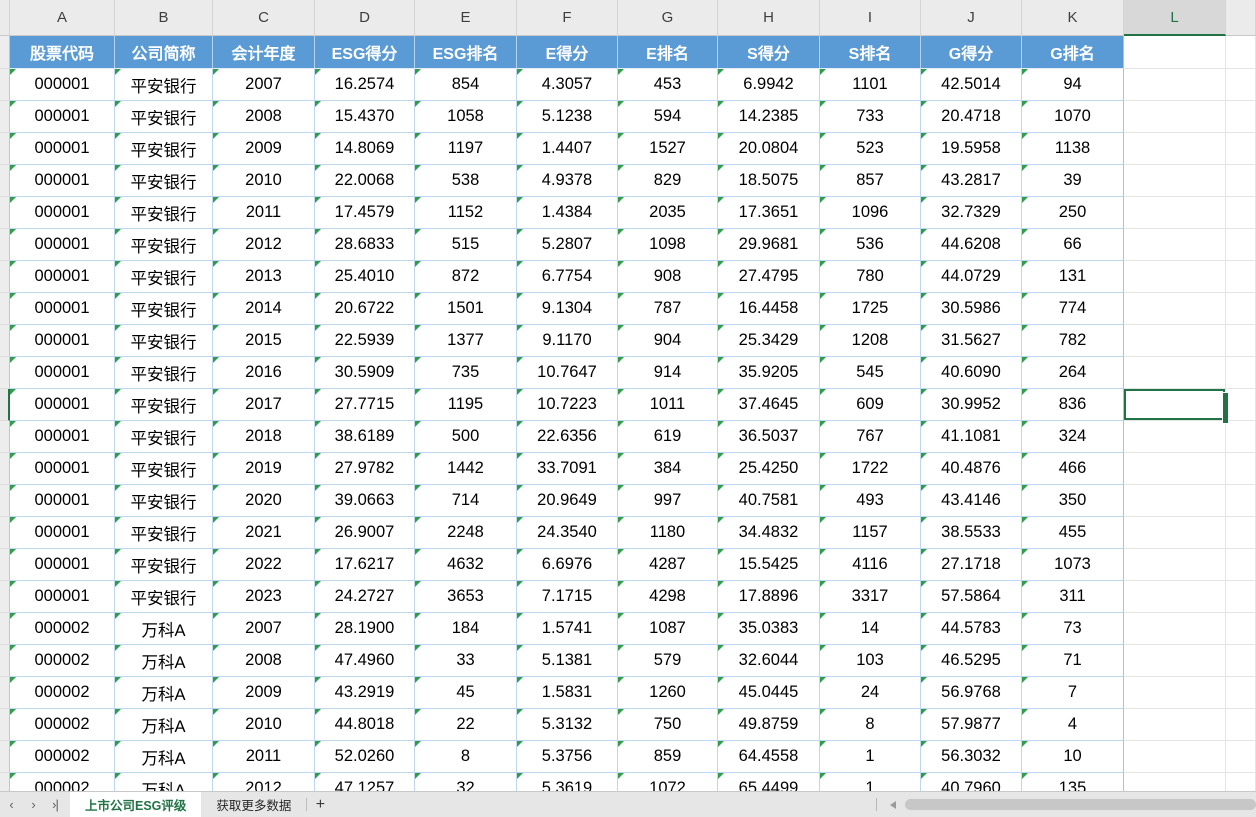 This screenshot has width=1256, height=817. I want to click on cell: 30.9952, so click(971, 405).